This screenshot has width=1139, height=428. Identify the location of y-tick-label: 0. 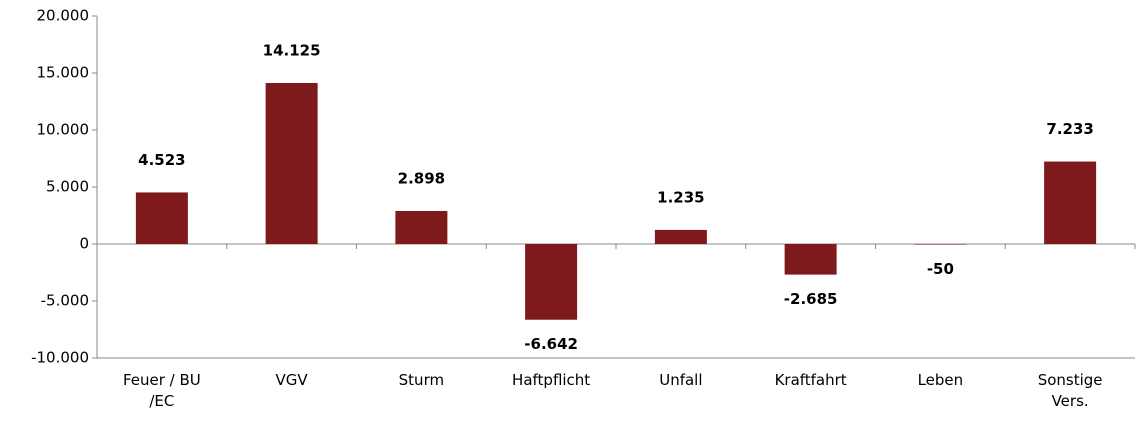
(84, 244).